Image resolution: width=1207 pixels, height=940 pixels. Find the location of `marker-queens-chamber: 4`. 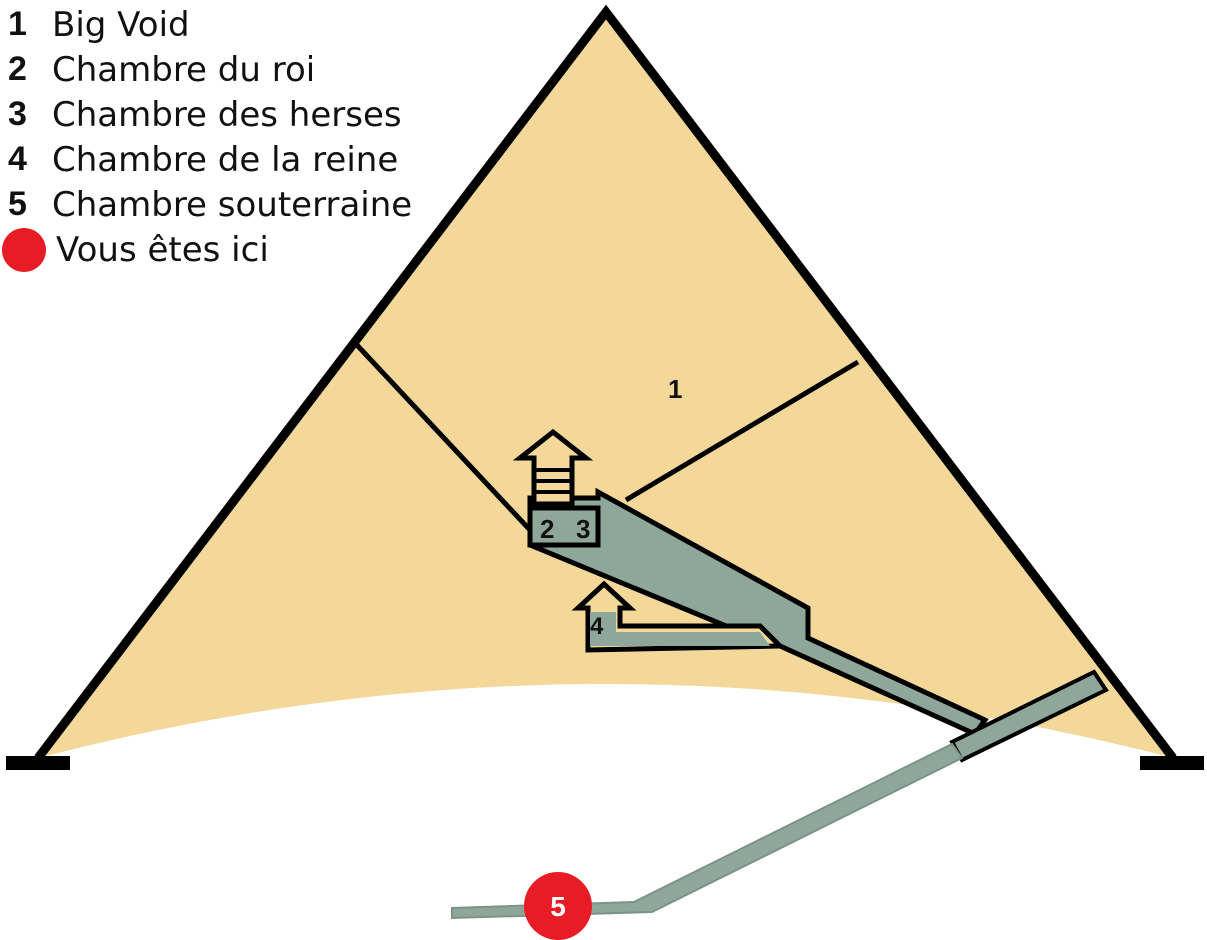

marker-queens-chamber: 4 is located at coordinates (597, 626).